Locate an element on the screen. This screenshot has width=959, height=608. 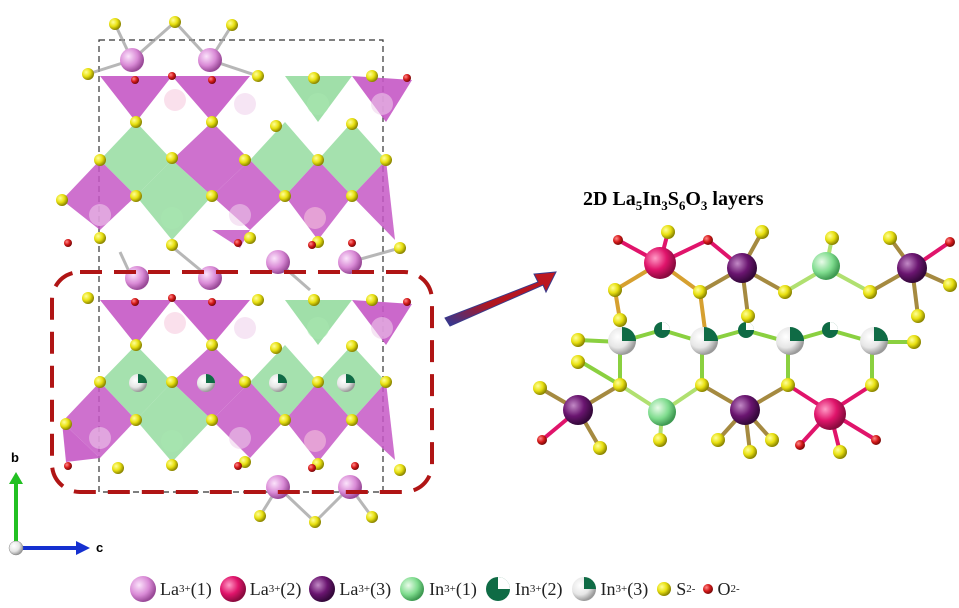
legend-item-la3: La 3+ (3) is located at coordinates (349, 589).